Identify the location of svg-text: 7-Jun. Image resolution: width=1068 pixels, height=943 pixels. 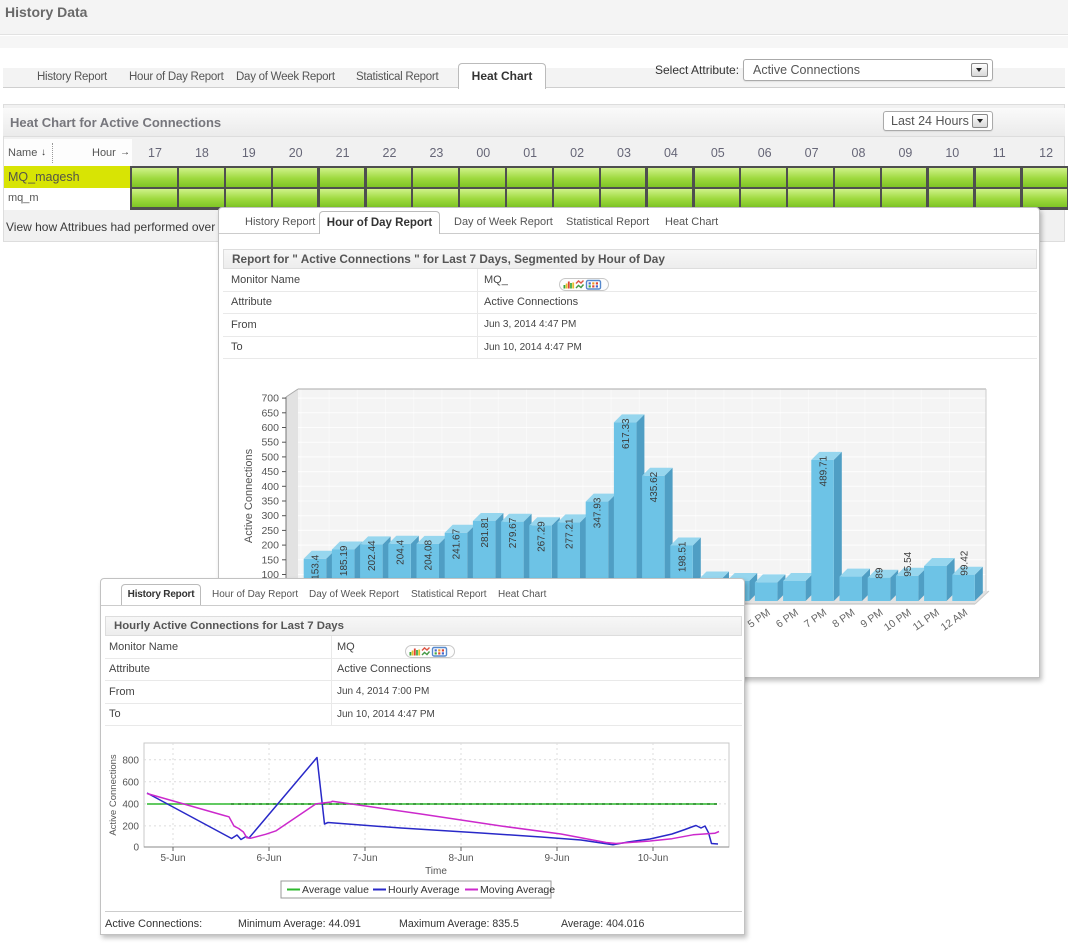
(364, 858).